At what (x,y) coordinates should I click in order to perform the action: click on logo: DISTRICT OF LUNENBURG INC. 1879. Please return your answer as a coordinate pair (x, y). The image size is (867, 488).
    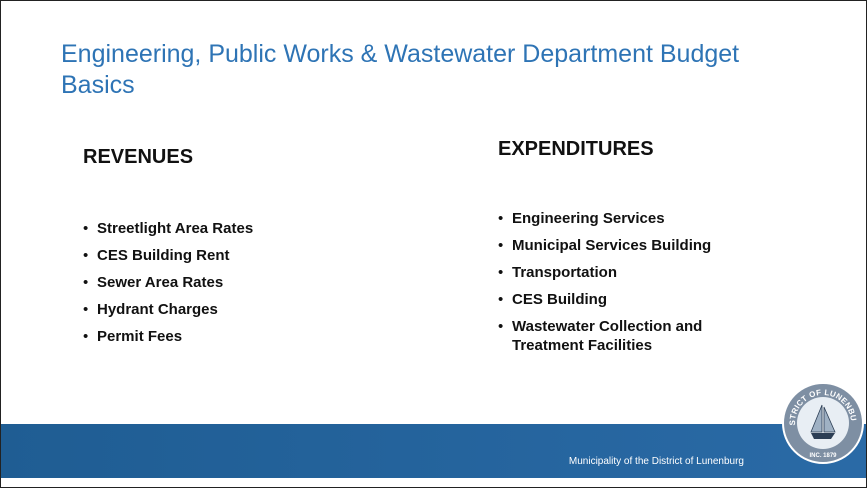
    Looking at the image, I should click on (822, 420).